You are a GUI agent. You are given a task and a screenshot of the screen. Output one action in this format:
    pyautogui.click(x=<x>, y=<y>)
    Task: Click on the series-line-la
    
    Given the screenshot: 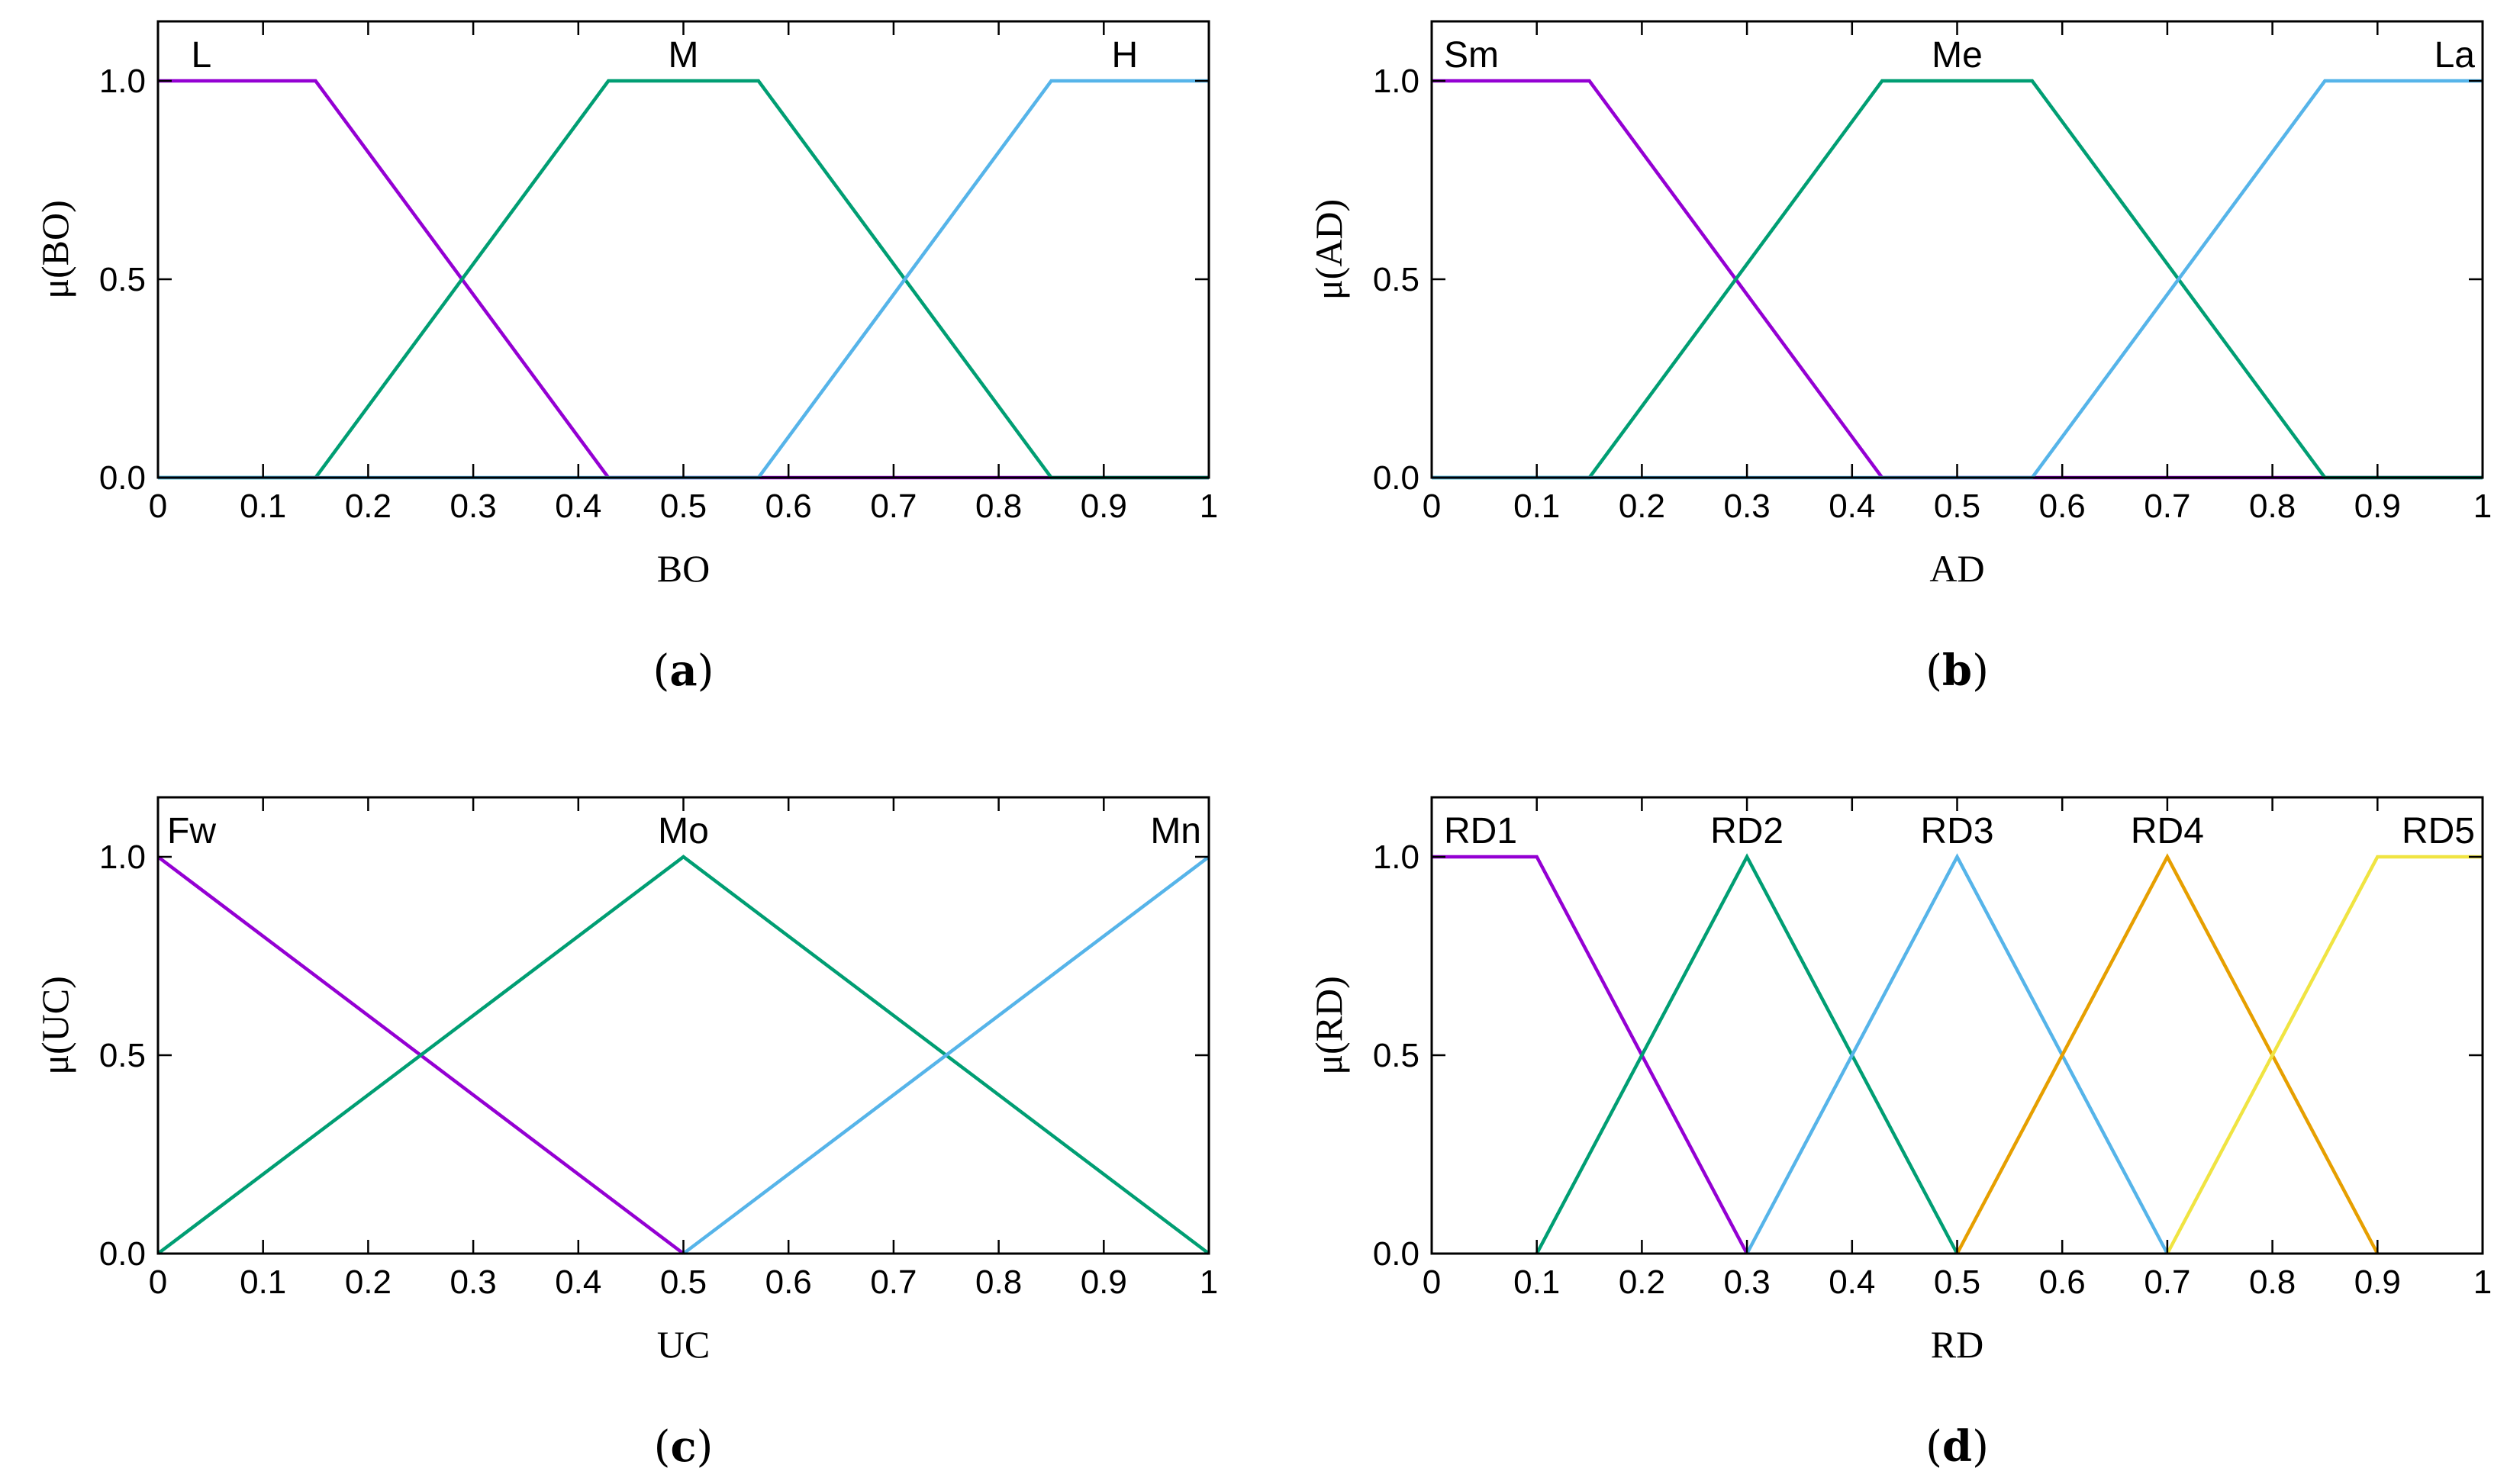 What is the action you would take?
    pyautogui.click(x=1958, y=279)
    